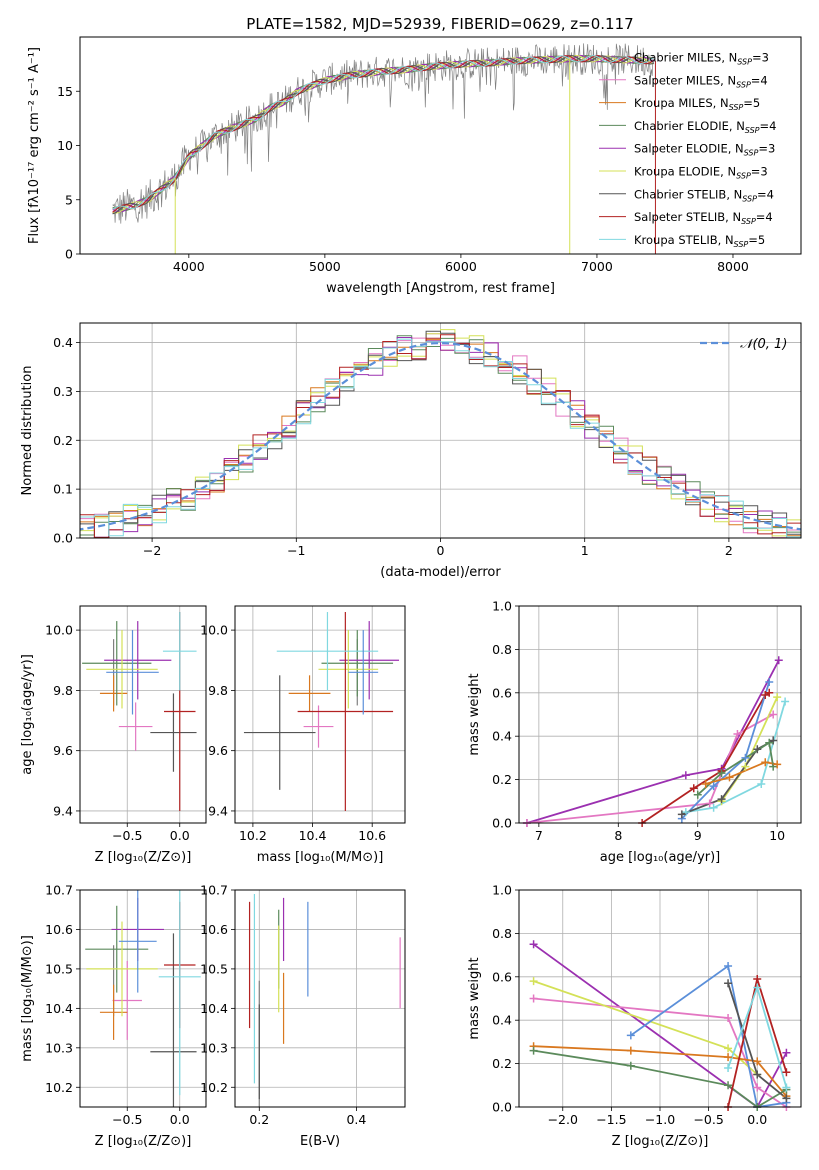 This screenshot has width=819, height=1170. I want to click on model-line-kroupa-stelib, so click(383, 132).